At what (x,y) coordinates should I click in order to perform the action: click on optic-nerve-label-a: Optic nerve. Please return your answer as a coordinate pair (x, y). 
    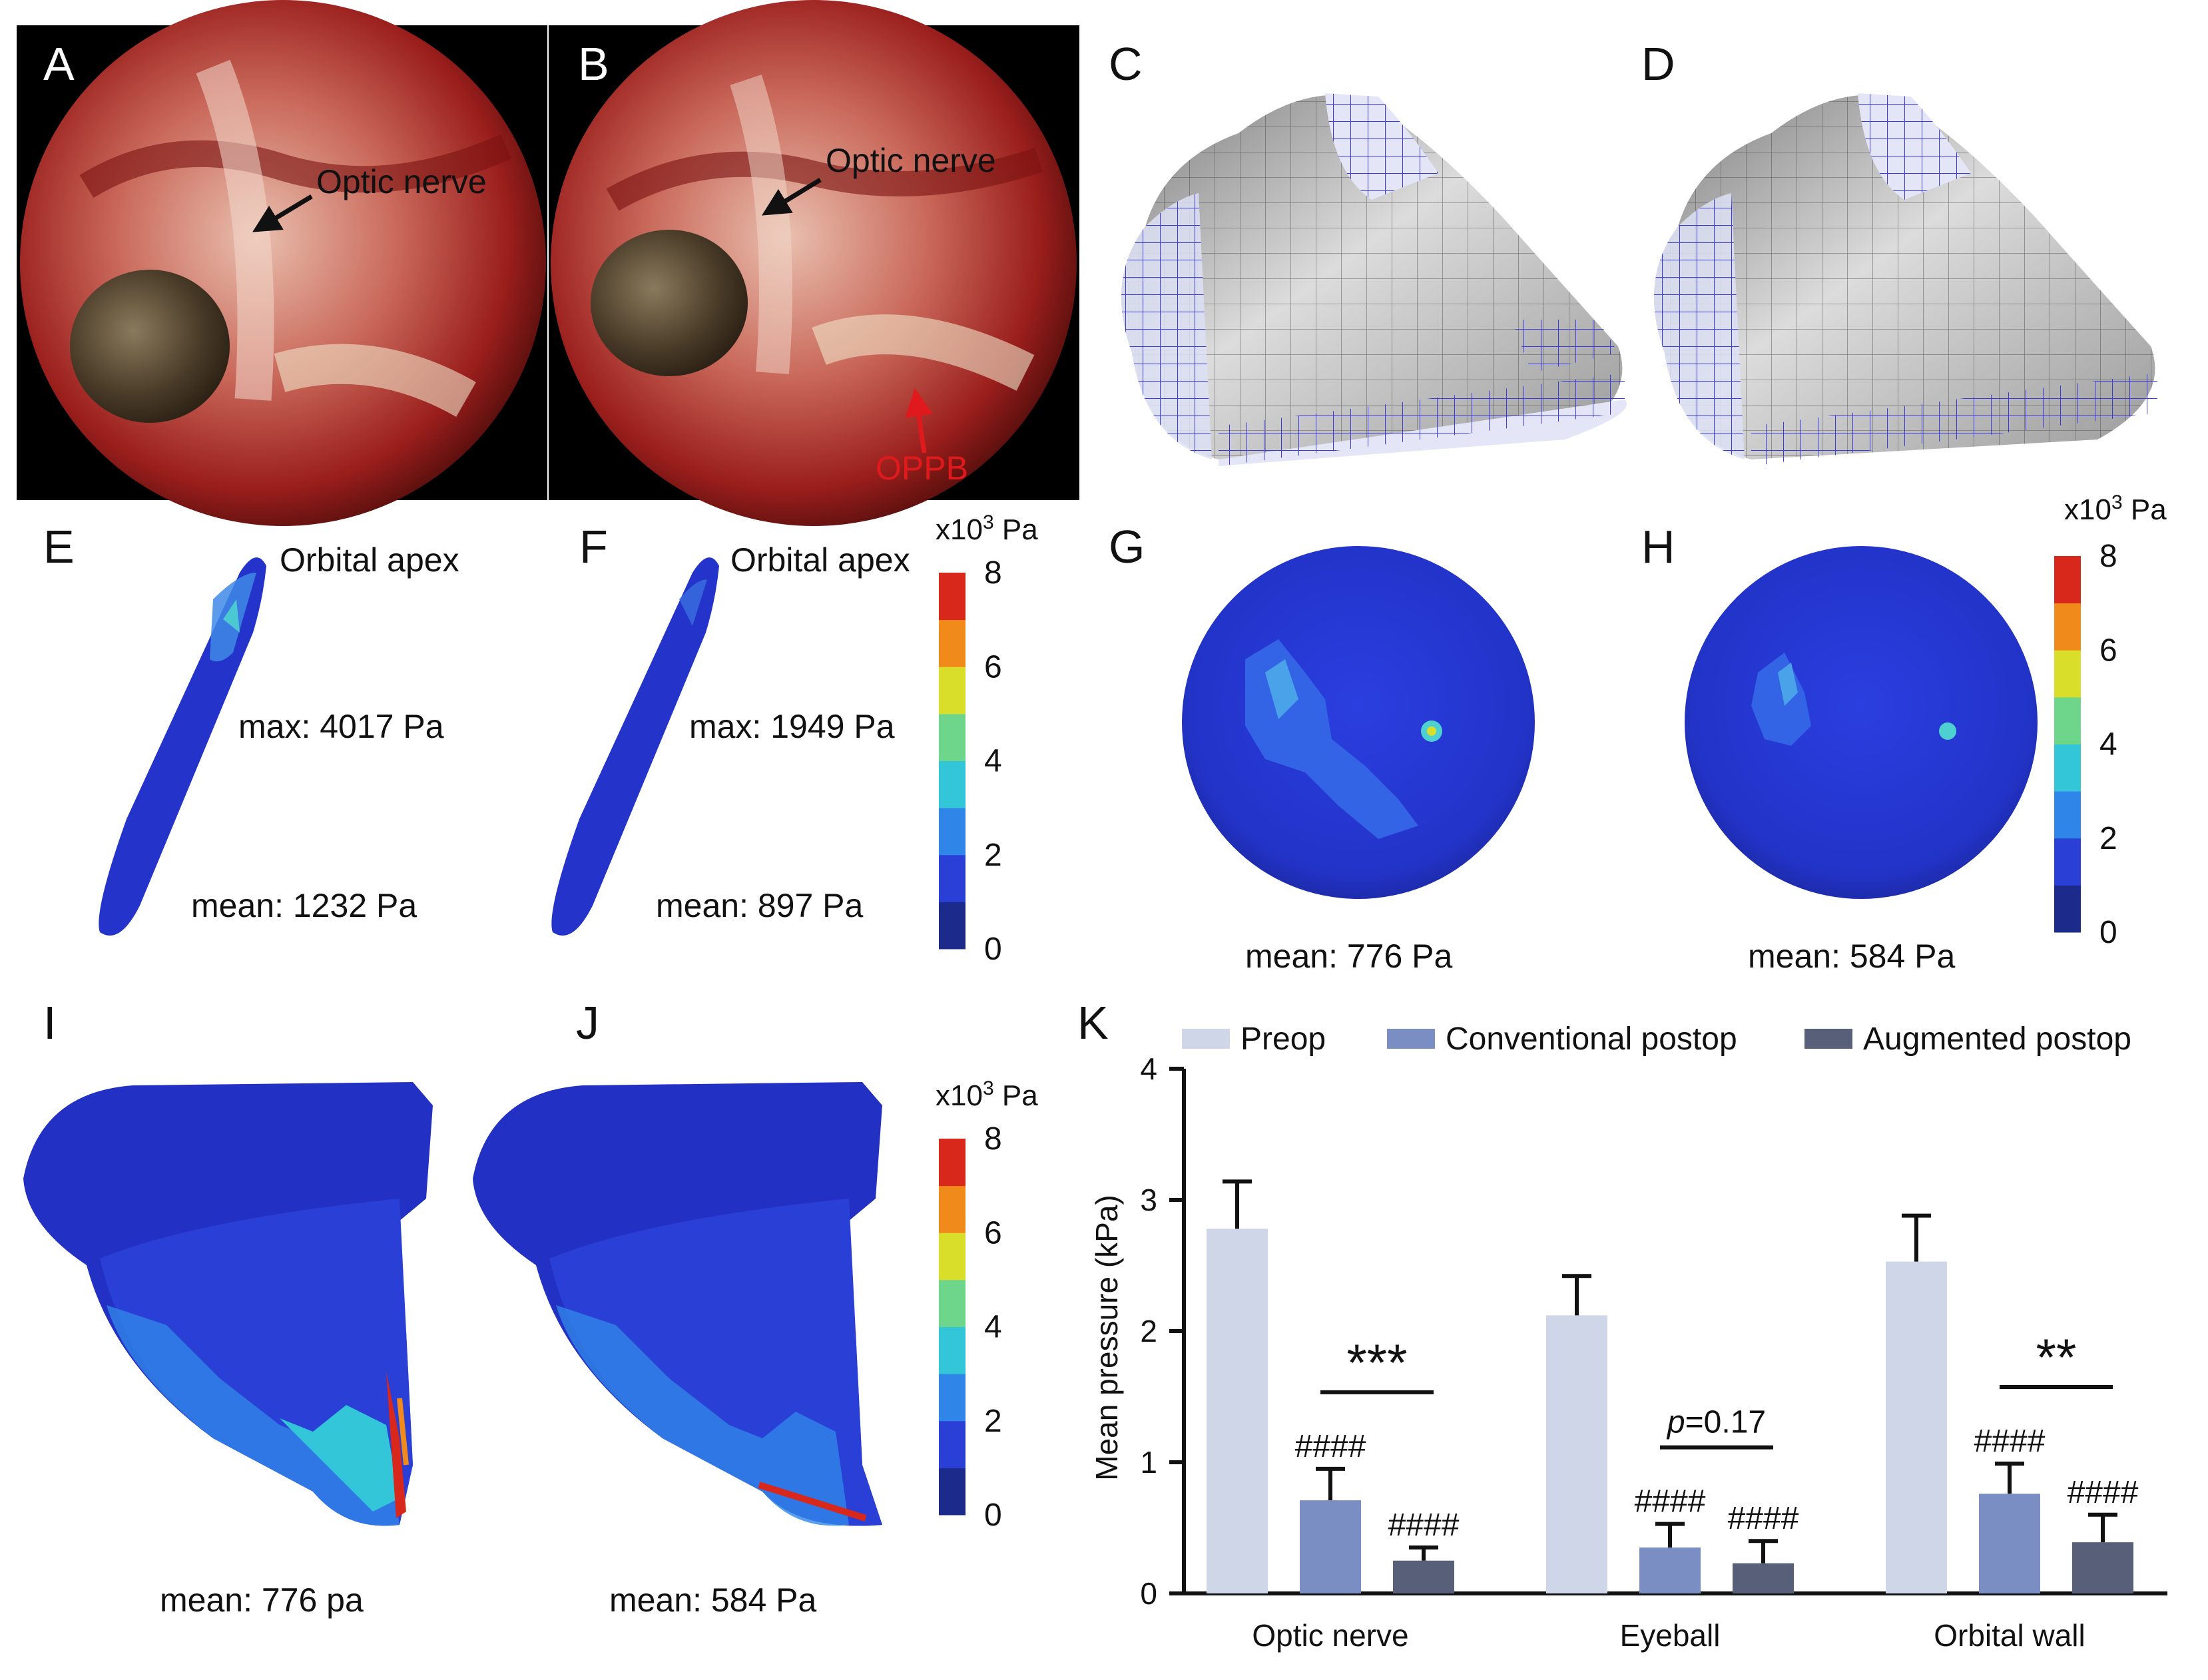
    Looking at the image, I should click on (401, 181).